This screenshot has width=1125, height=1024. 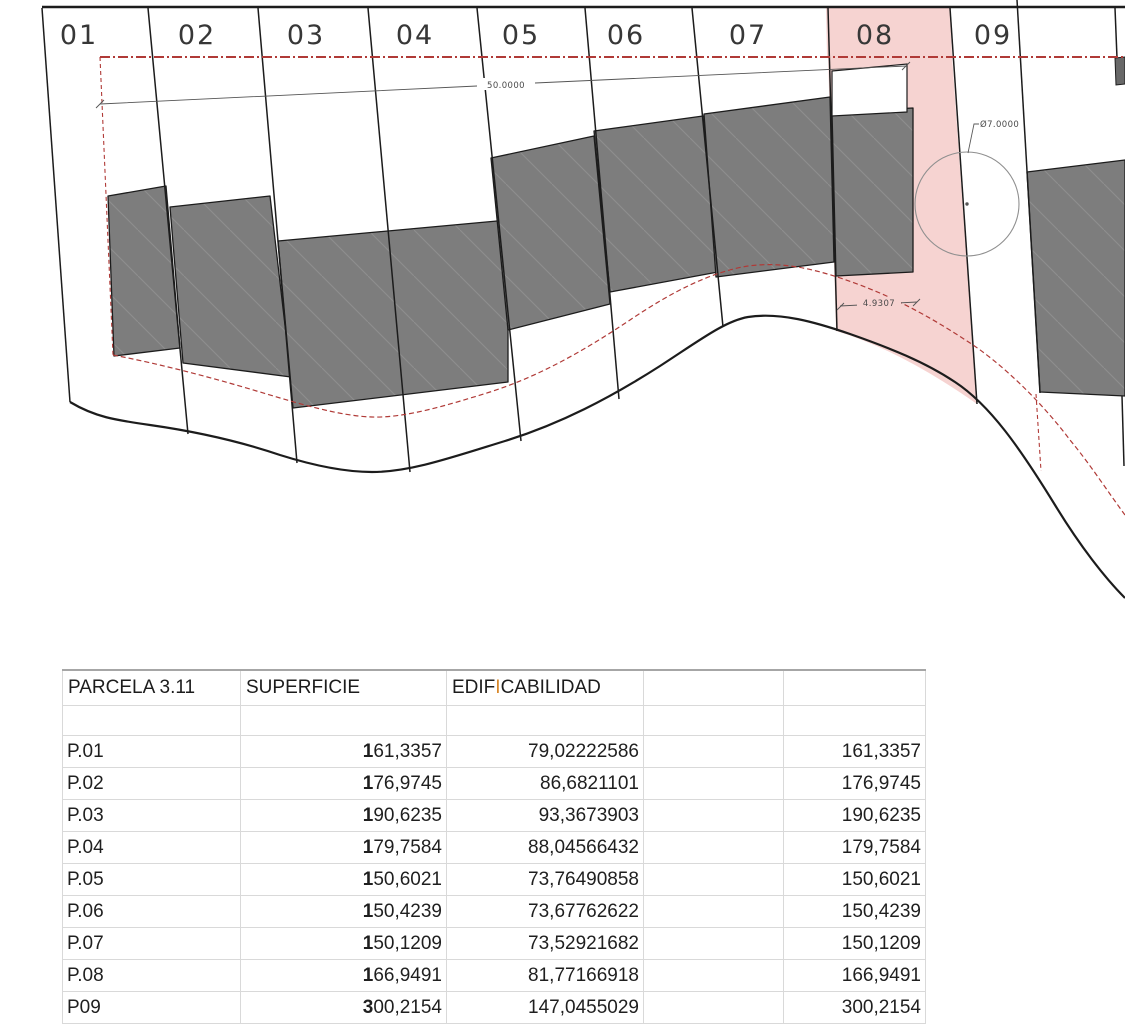 I want to click on table-row: P.03 190,6235 93,3673903 190,6235, so click(x=494, y=815).